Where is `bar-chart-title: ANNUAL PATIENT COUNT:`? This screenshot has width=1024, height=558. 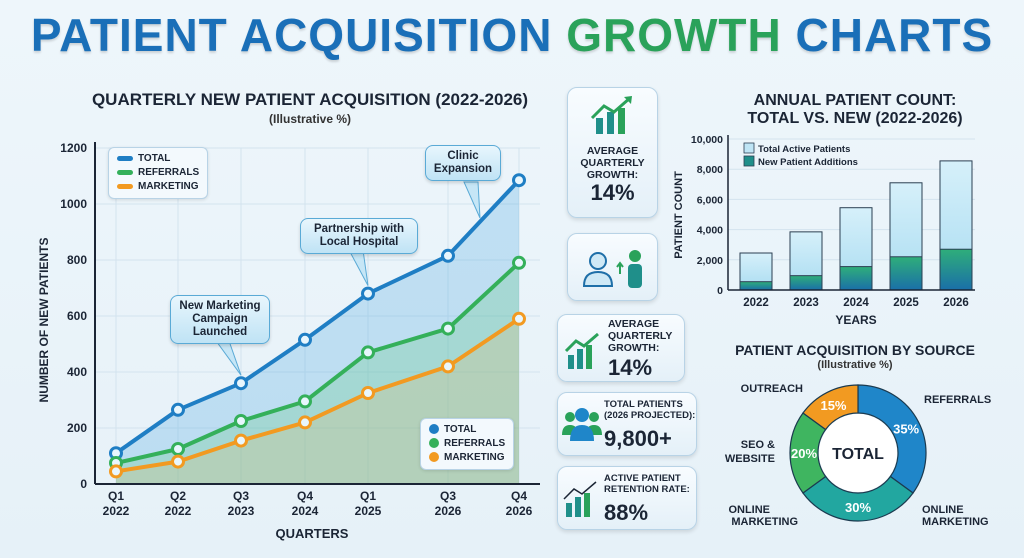 bar-chart-title: ANNUAL PATIENT COUNT: is located at coordinates (855, 100).